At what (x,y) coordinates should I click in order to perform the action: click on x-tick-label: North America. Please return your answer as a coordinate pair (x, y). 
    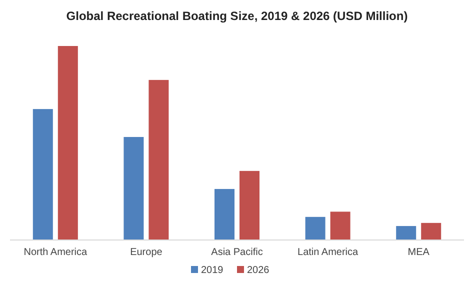
    Looking at the image, I should click on (56, 252).